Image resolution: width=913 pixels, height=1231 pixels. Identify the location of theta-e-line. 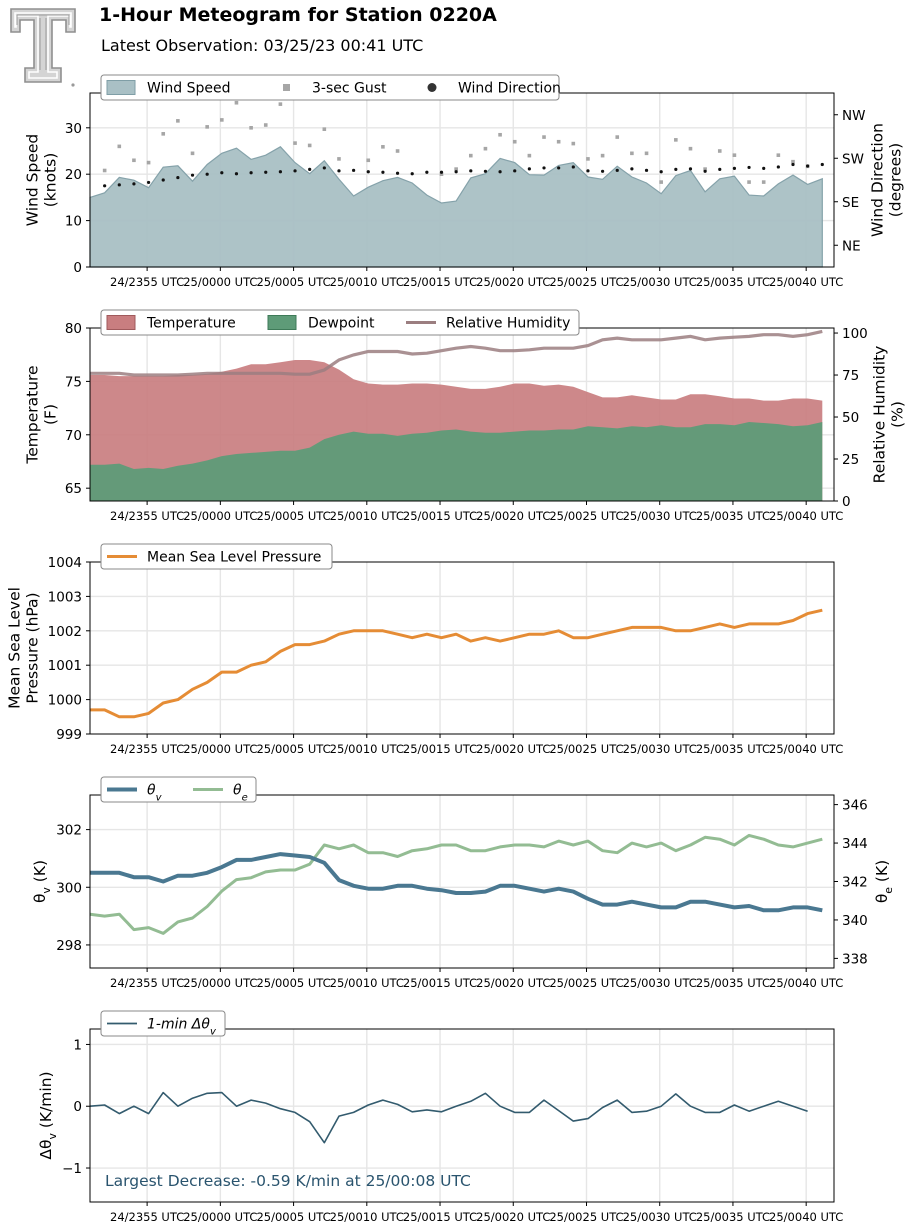
(456, 884).